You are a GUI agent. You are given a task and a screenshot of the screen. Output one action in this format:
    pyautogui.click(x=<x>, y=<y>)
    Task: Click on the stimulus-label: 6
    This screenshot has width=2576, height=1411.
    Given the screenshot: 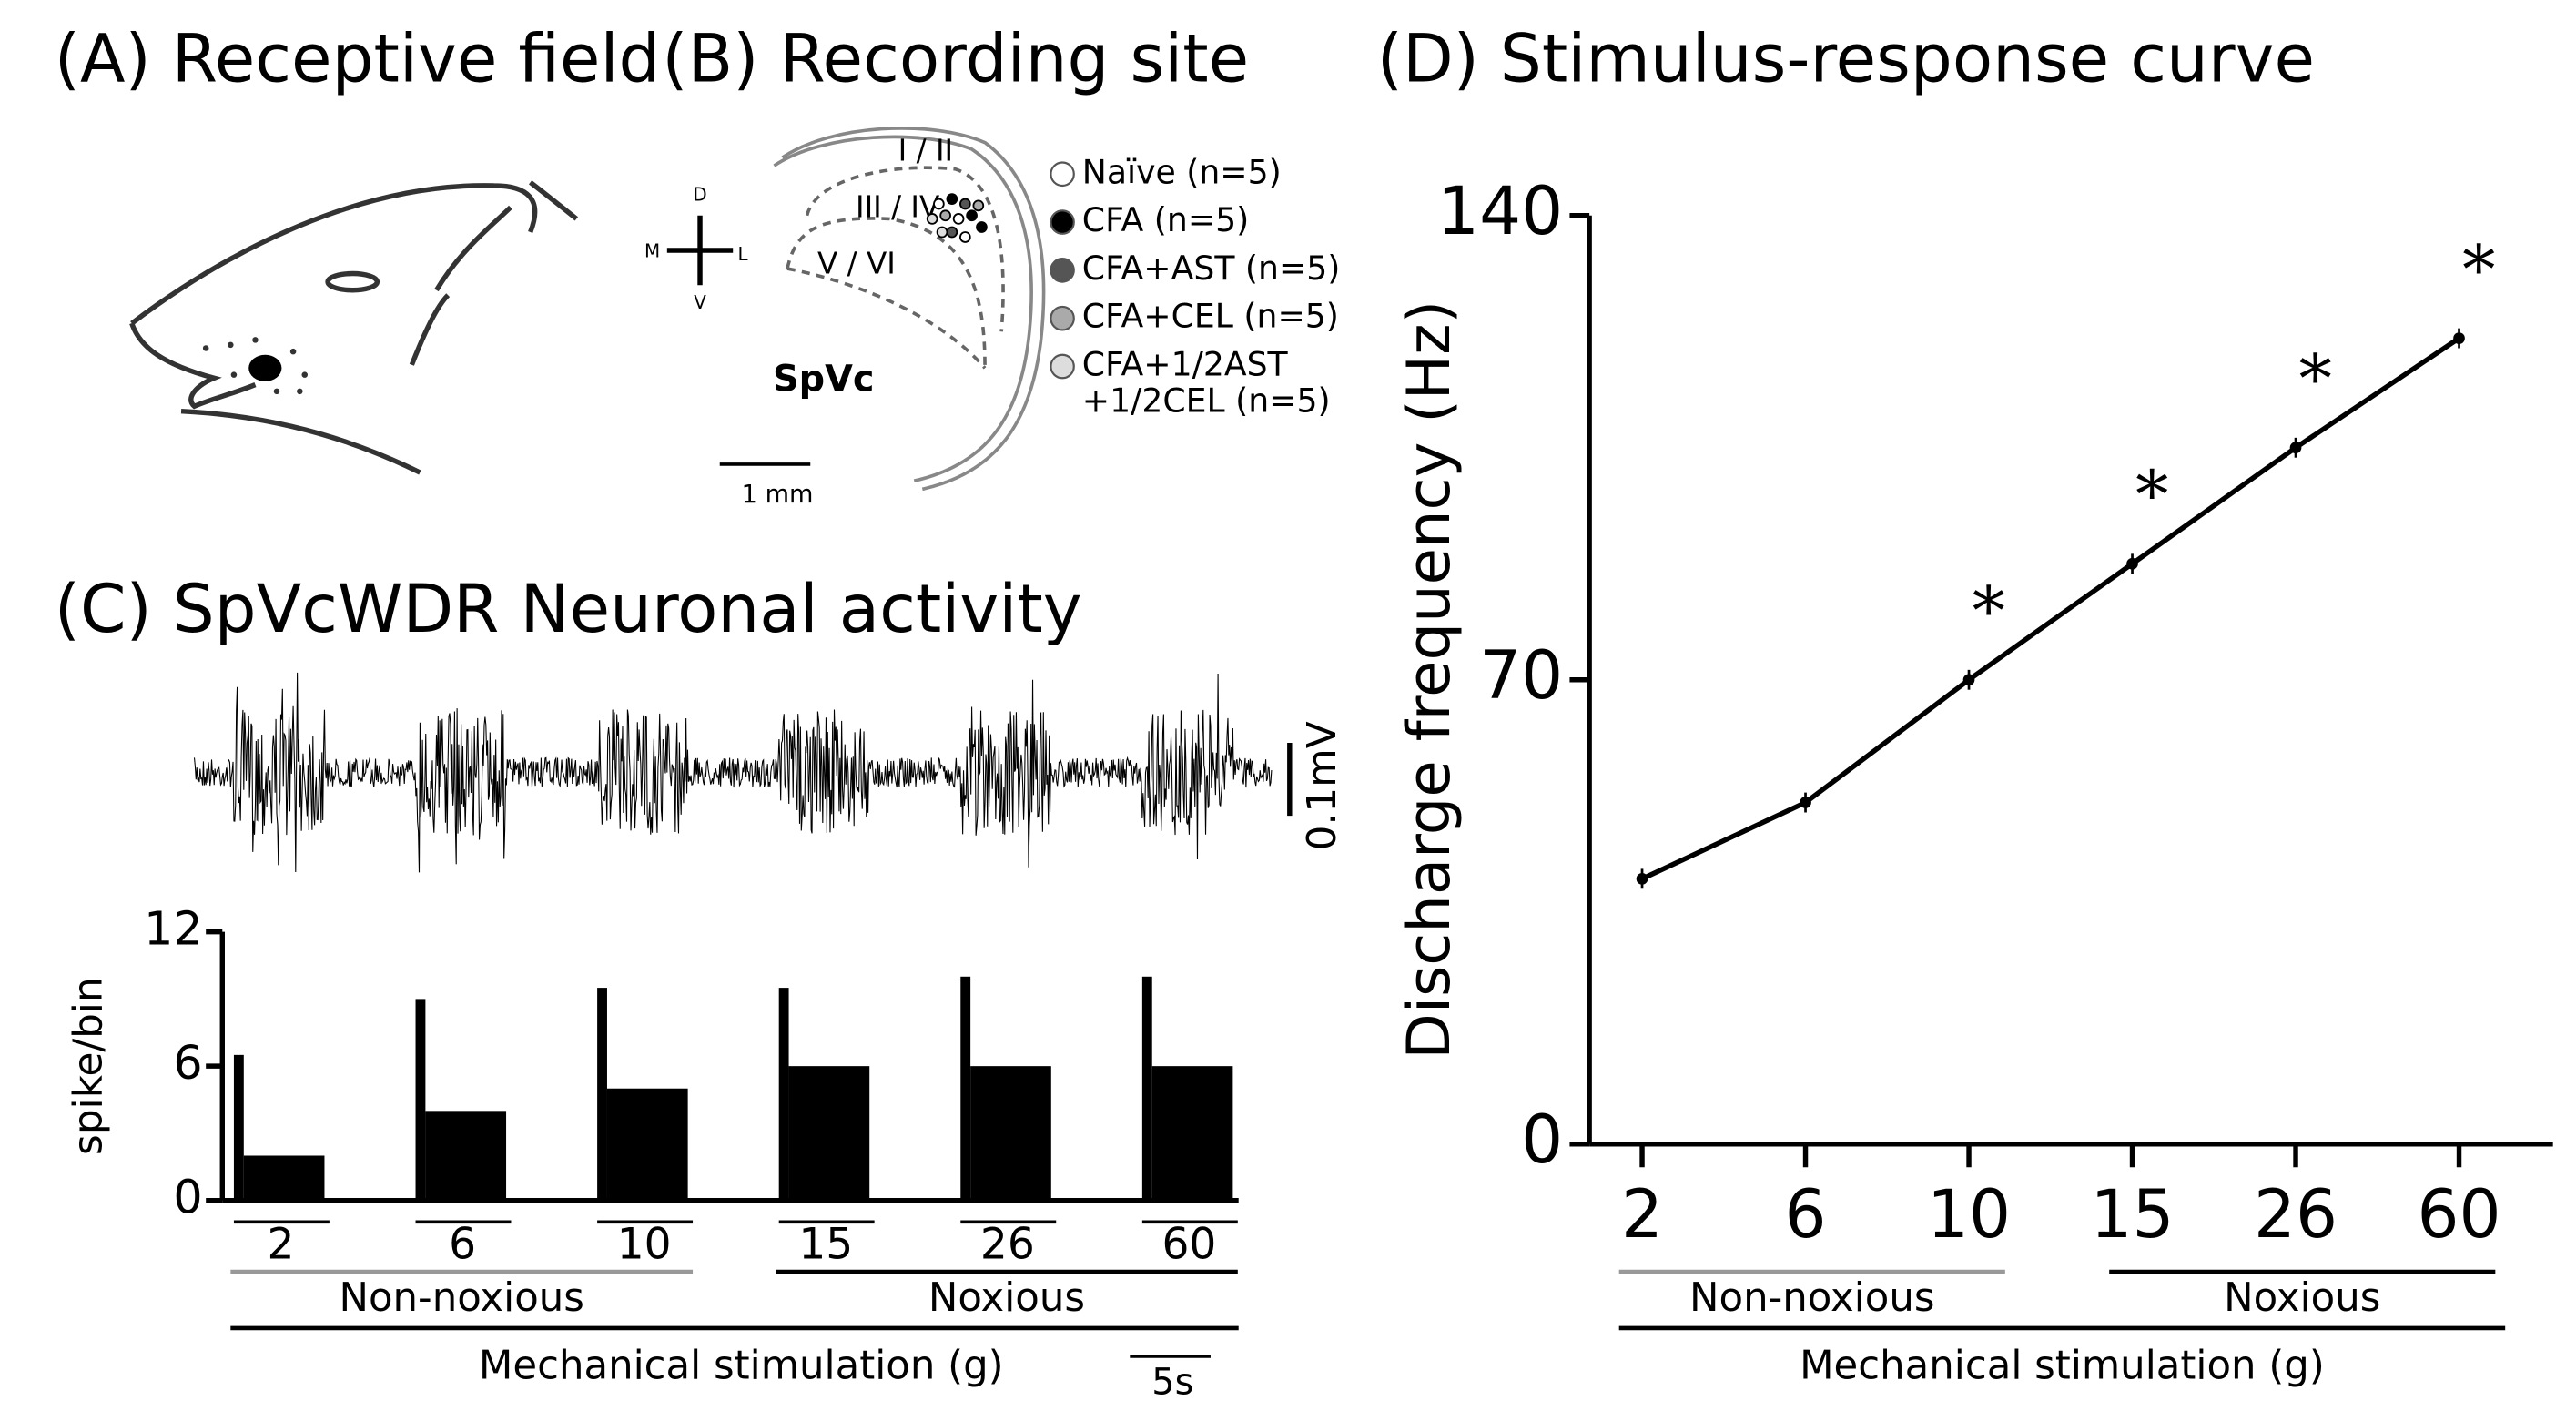 What is the action you would take?
    pyautogui.click(x=462, y=1245)
    